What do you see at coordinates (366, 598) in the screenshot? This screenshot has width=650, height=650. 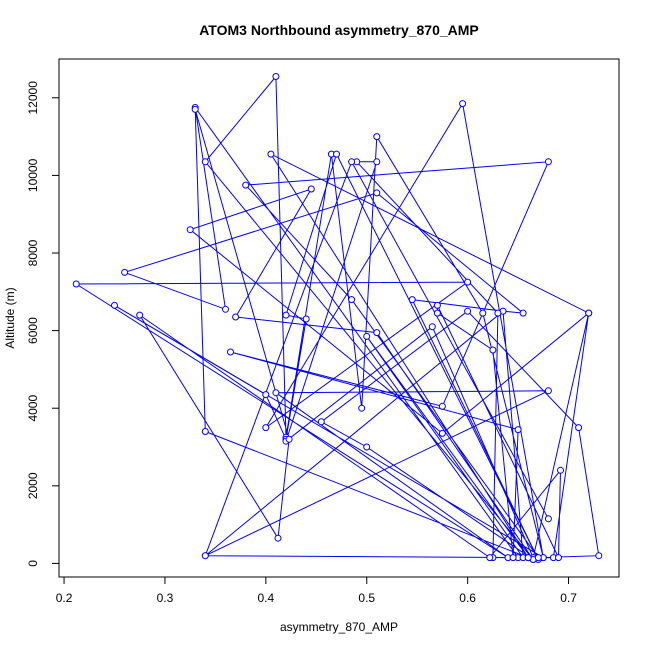 I see `x-tick-label: 0.5` at bounding box center [366, 598].